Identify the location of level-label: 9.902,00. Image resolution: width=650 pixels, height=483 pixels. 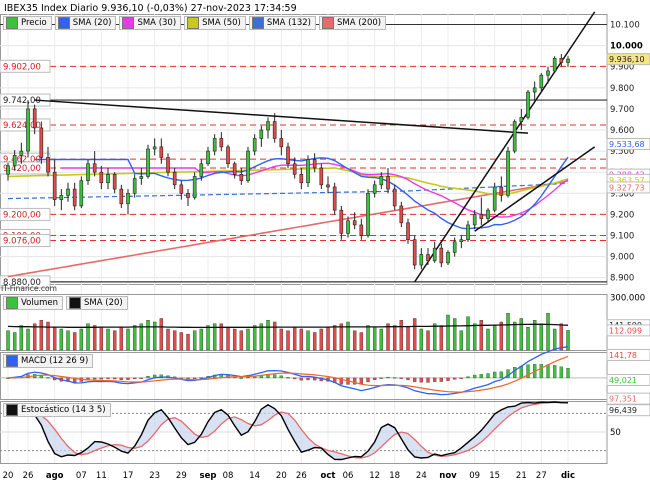
(22, 67).